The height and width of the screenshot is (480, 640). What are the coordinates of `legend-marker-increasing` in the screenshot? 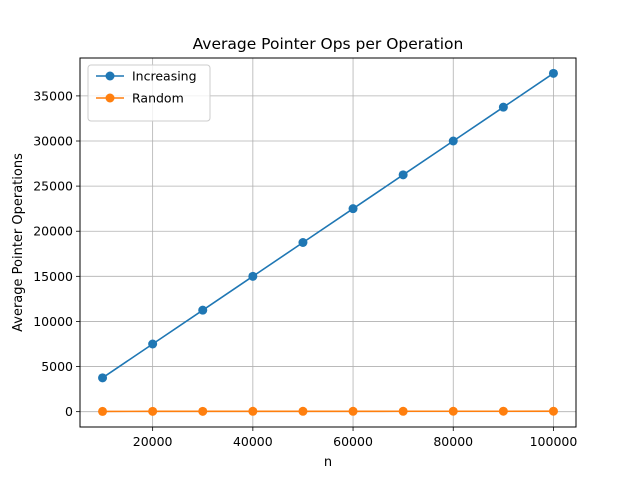 It's located at (110, 76).